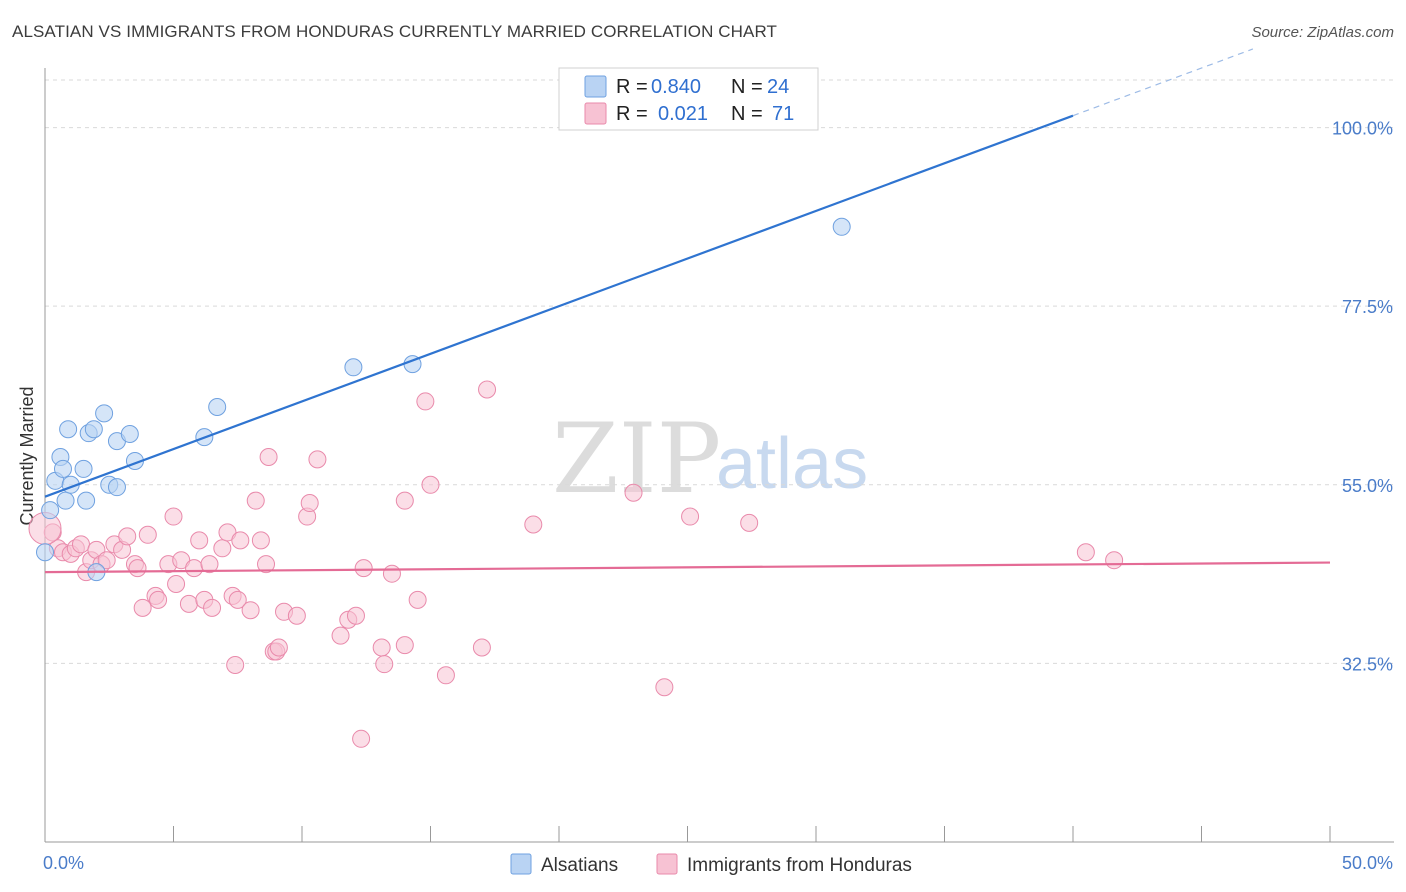  I want to click on legend-r-label-1: R =, so click(632, 87).